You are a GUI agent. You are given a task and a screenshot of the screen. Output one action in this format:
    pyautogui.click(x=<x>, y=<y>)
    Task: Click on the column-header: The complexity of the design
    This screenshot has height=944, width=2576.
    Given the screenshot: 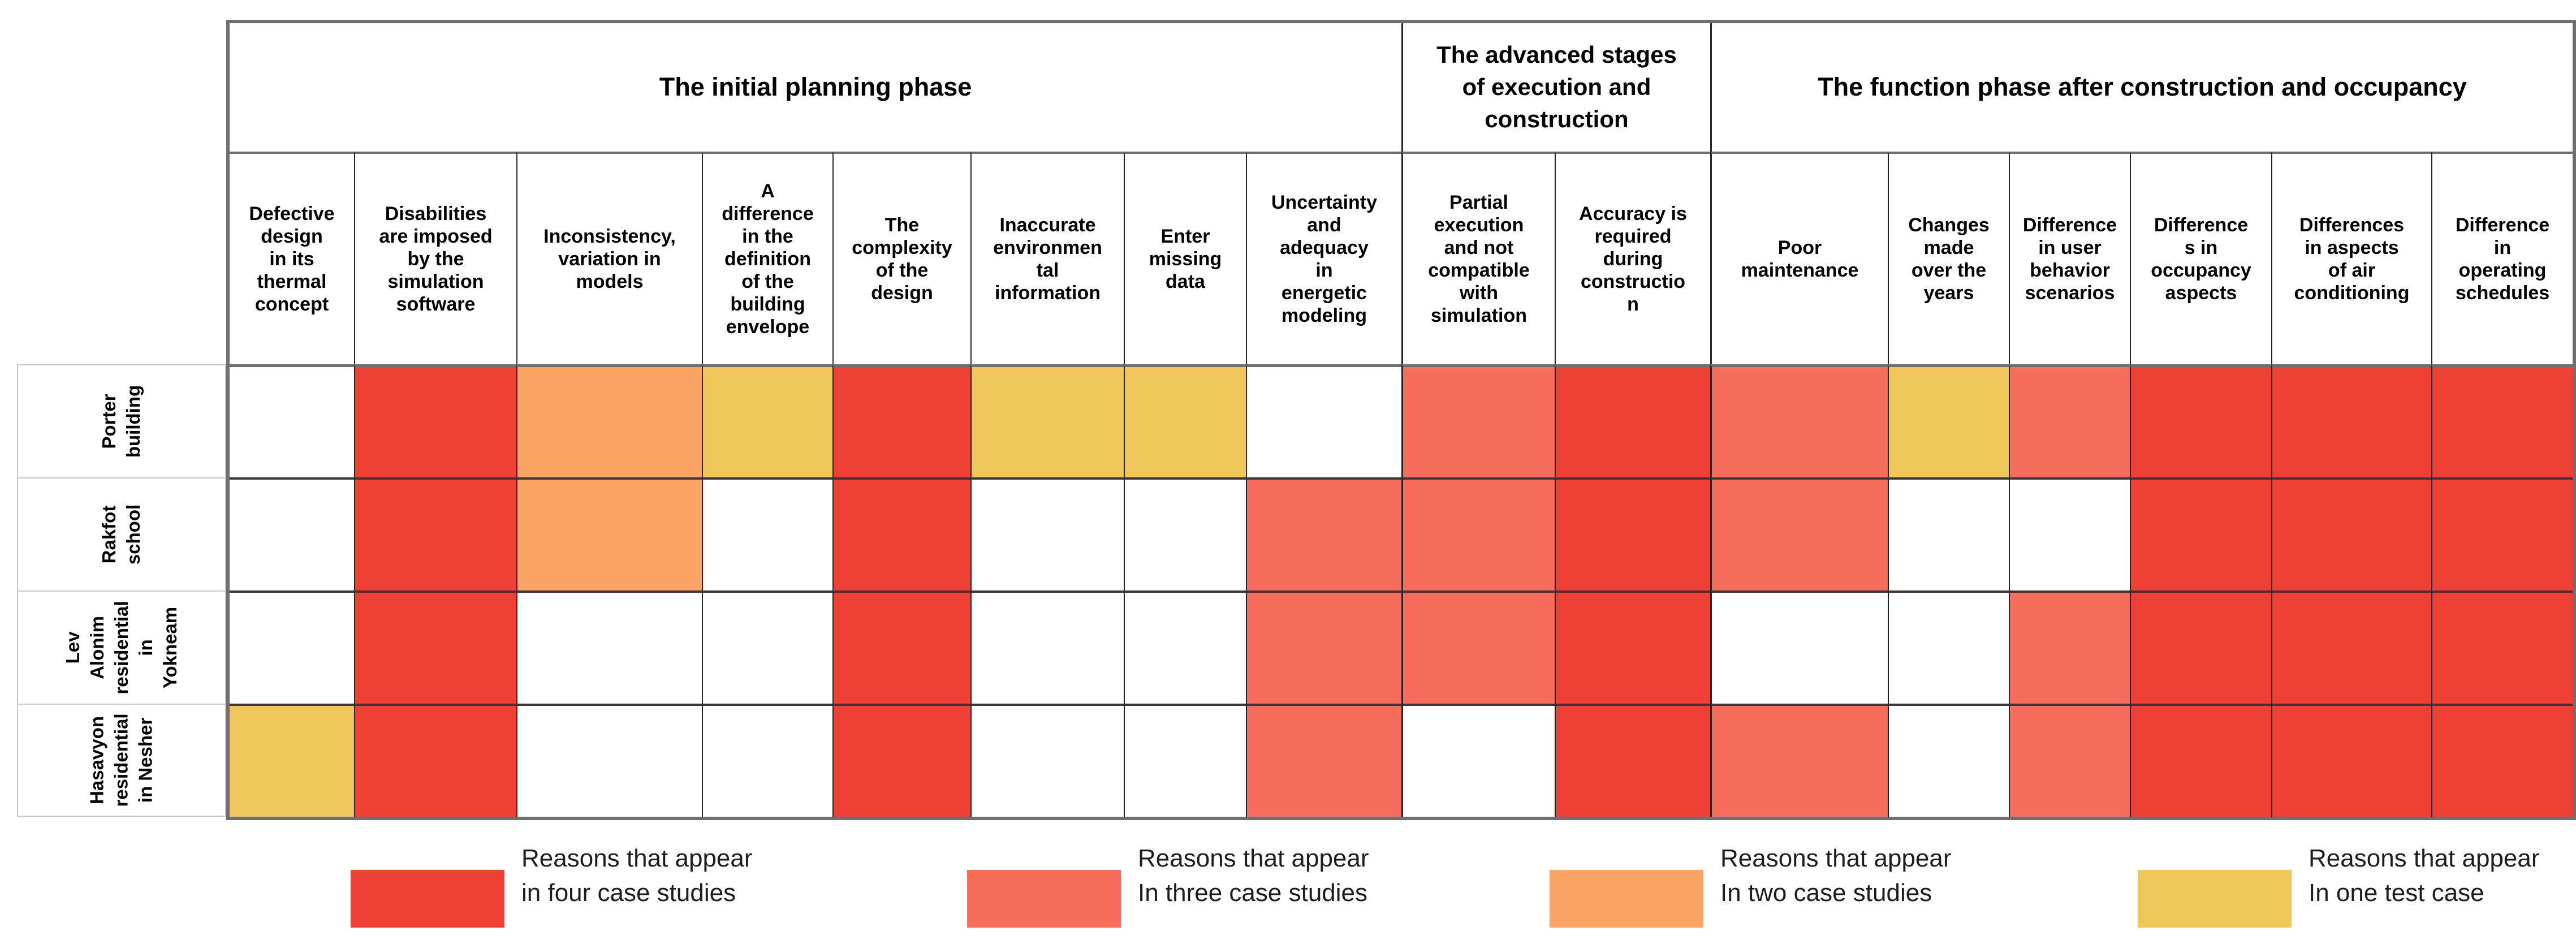 What is the action you would take?
    pyautogui.click(x=901, y=258)
    